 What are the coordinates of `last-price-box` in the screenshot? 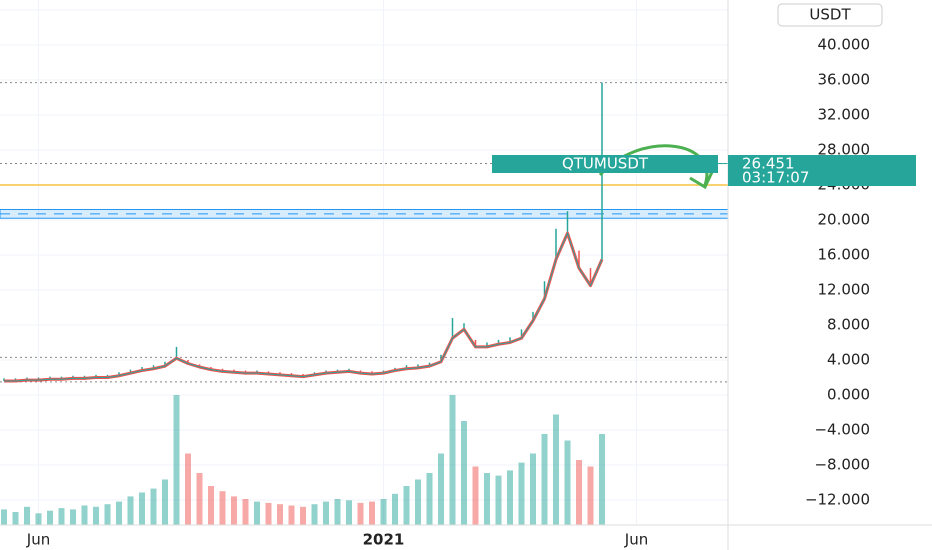 It's located at (822, 170).